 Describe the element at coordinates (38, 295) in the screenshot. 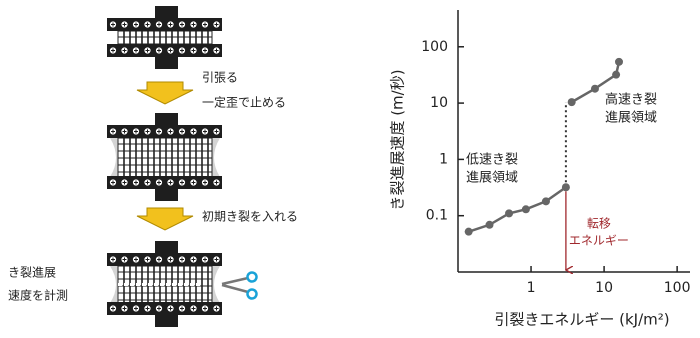

I see `measure-label: 速度を計測` at that location.